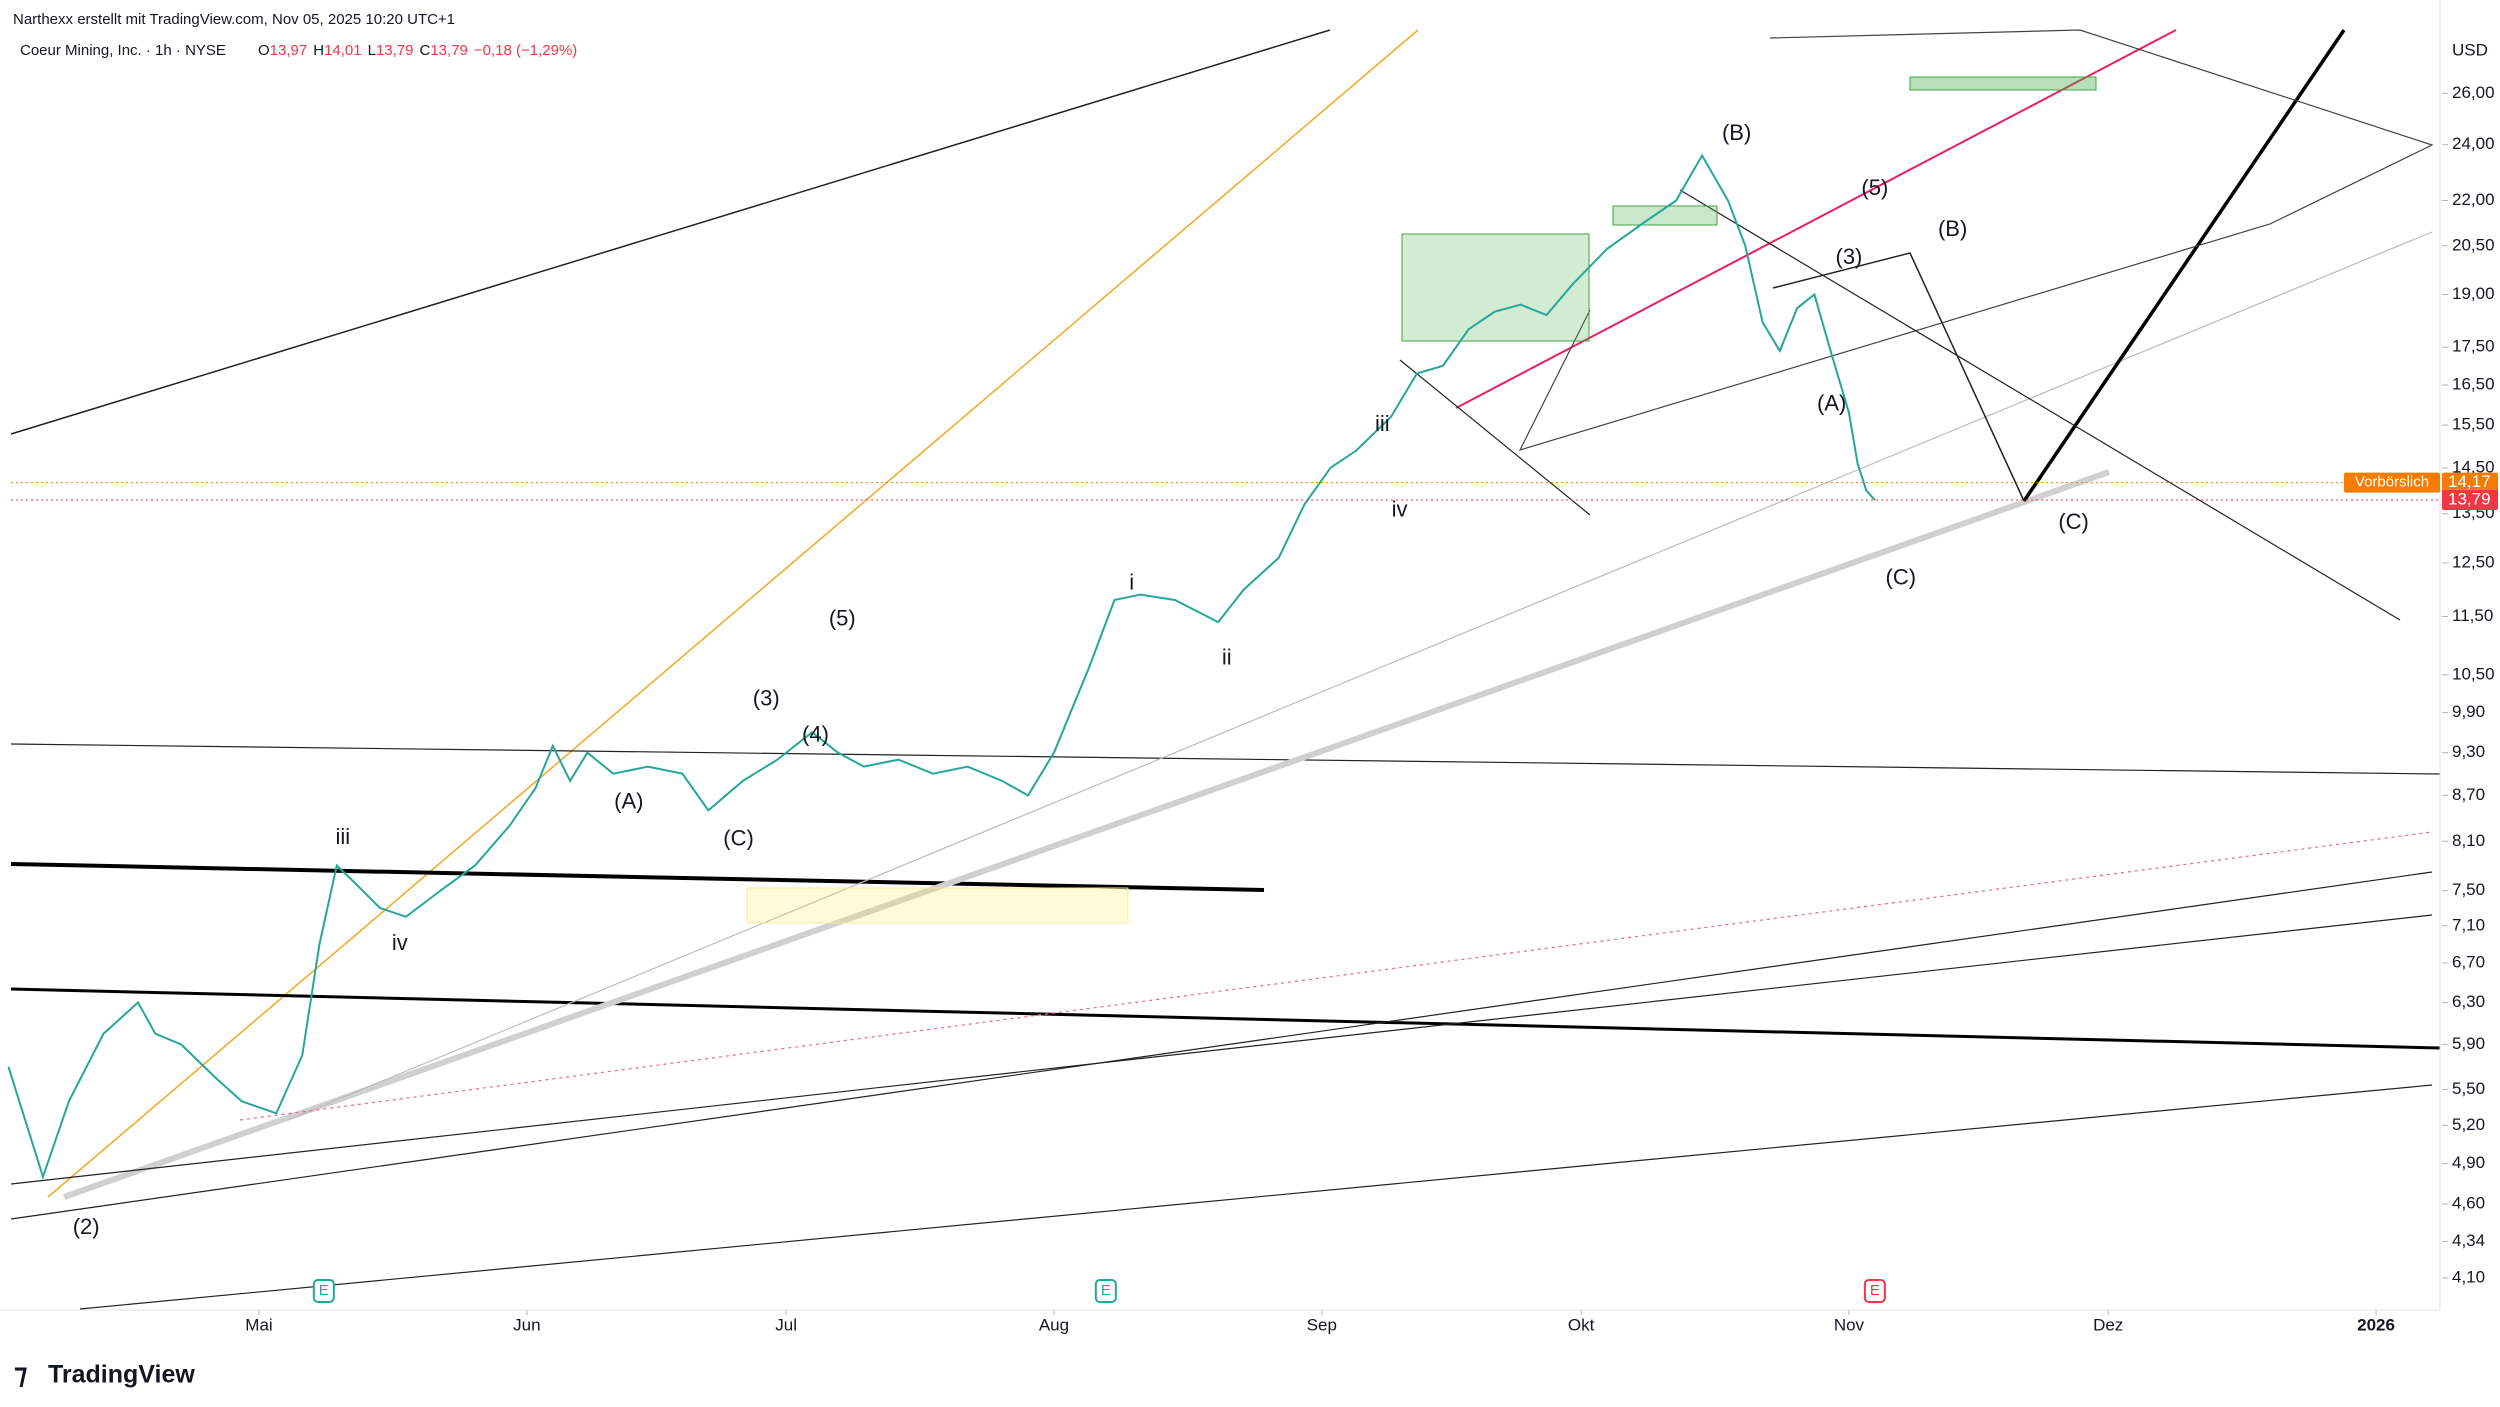 The image size is (2500, 1407). I want to click on y-tick-label: 15,50, so click(2473, 424).